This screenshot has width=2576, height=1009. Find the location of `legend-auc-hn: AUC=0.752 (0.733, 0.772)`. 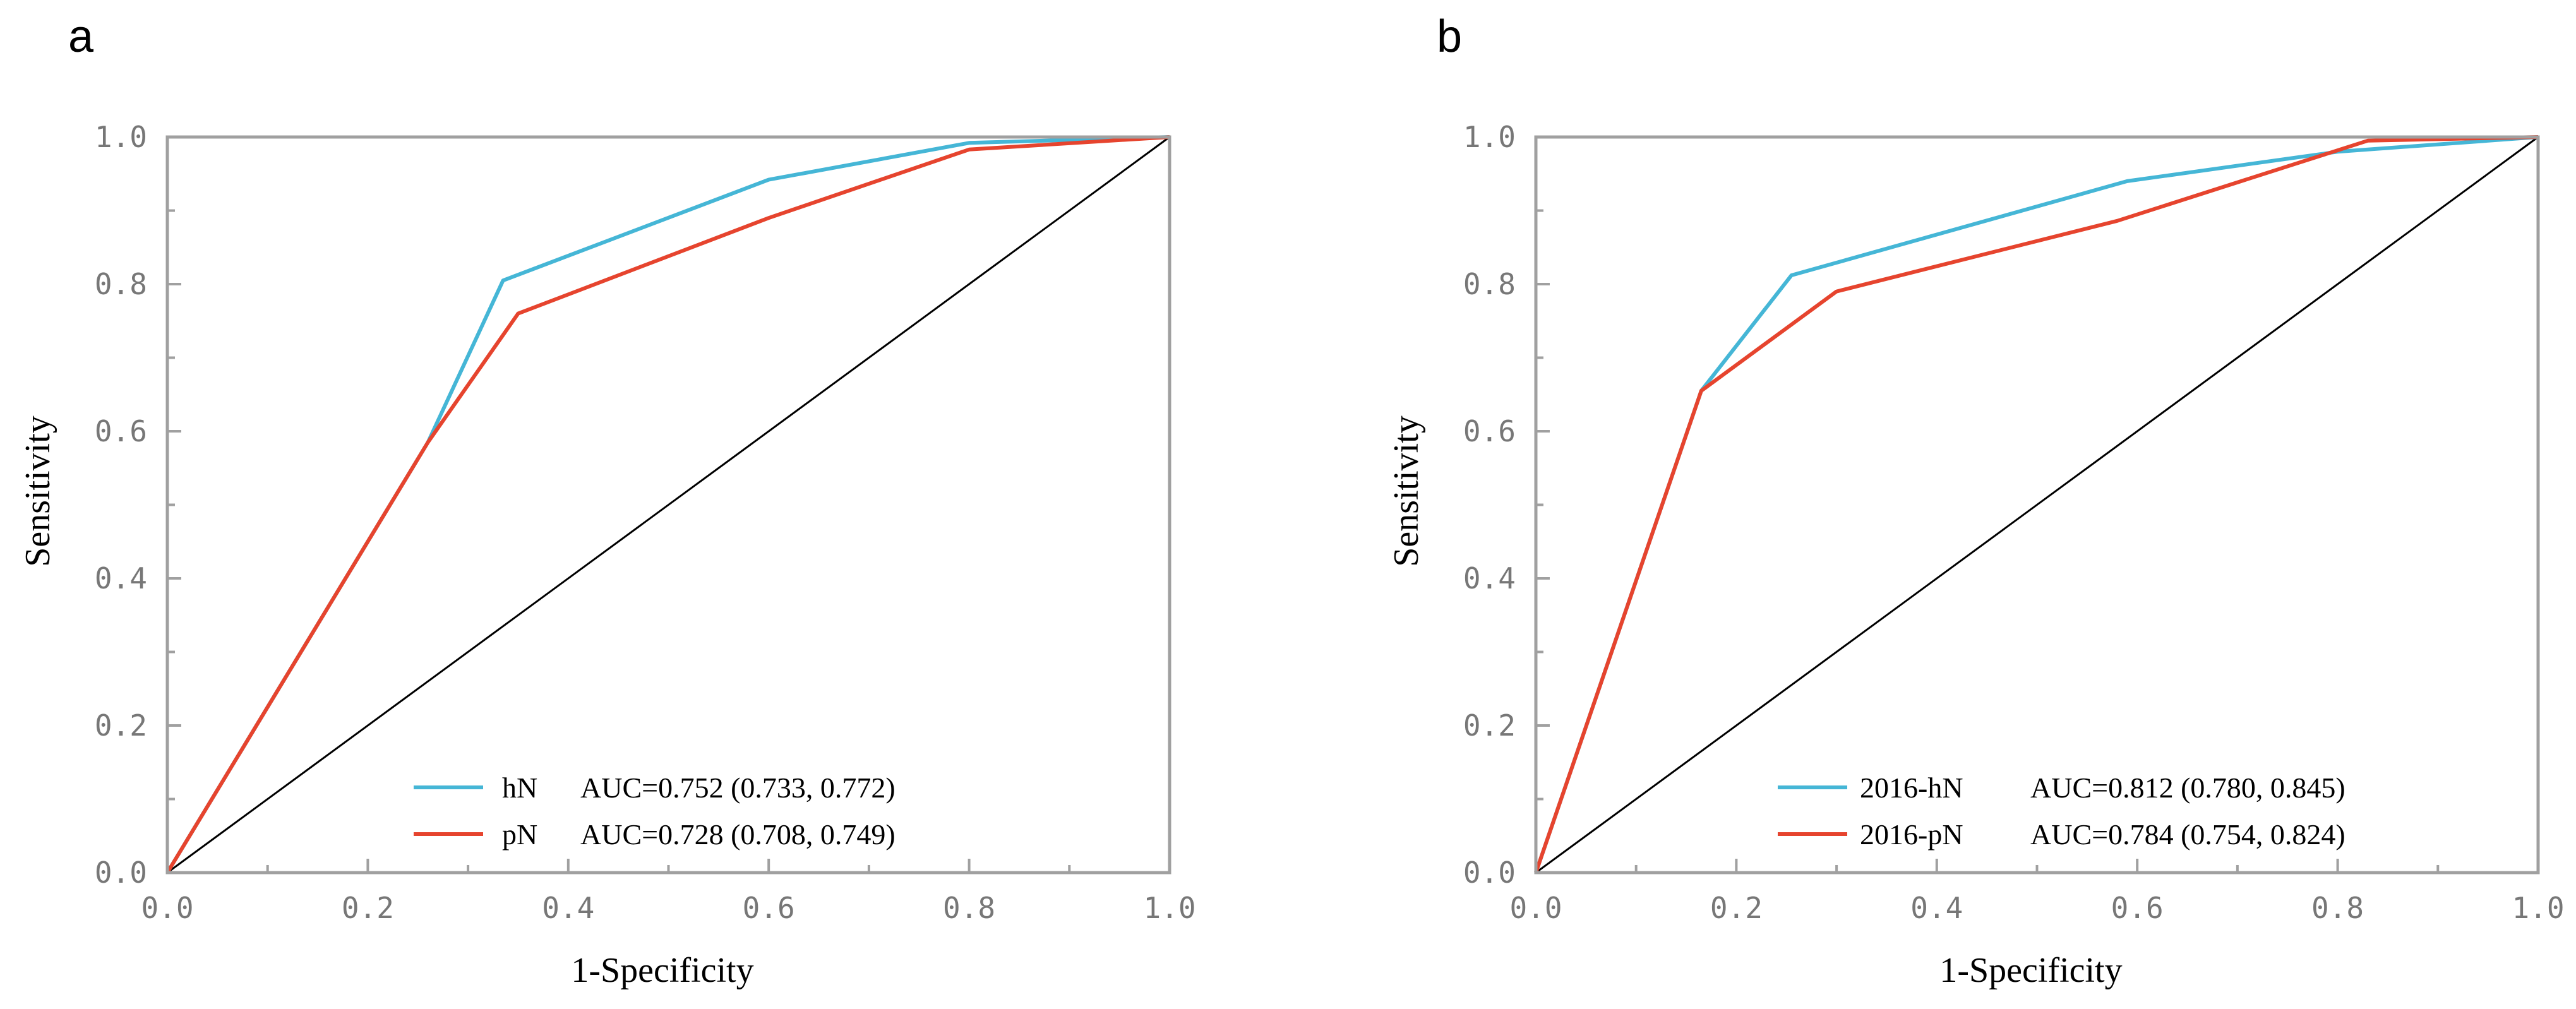

legend-auc-hn: AUC=0.752 (0.733, 0.772) is located at coordinates (738, 788).